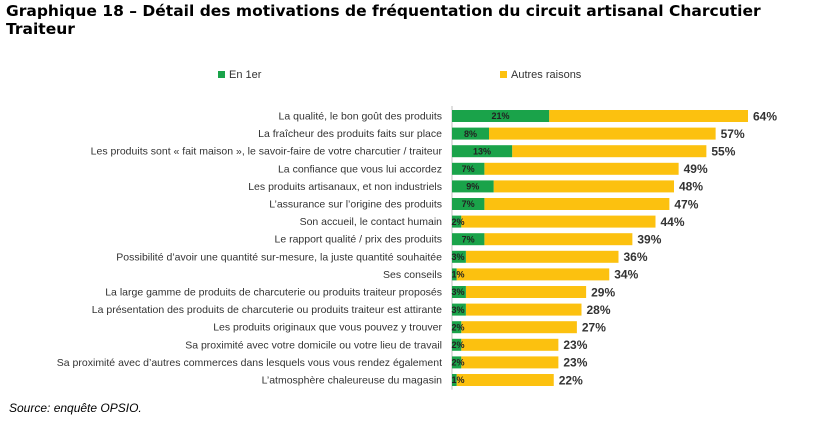  I want to click on data-label-en-1er: 13%, so click(482, 151).